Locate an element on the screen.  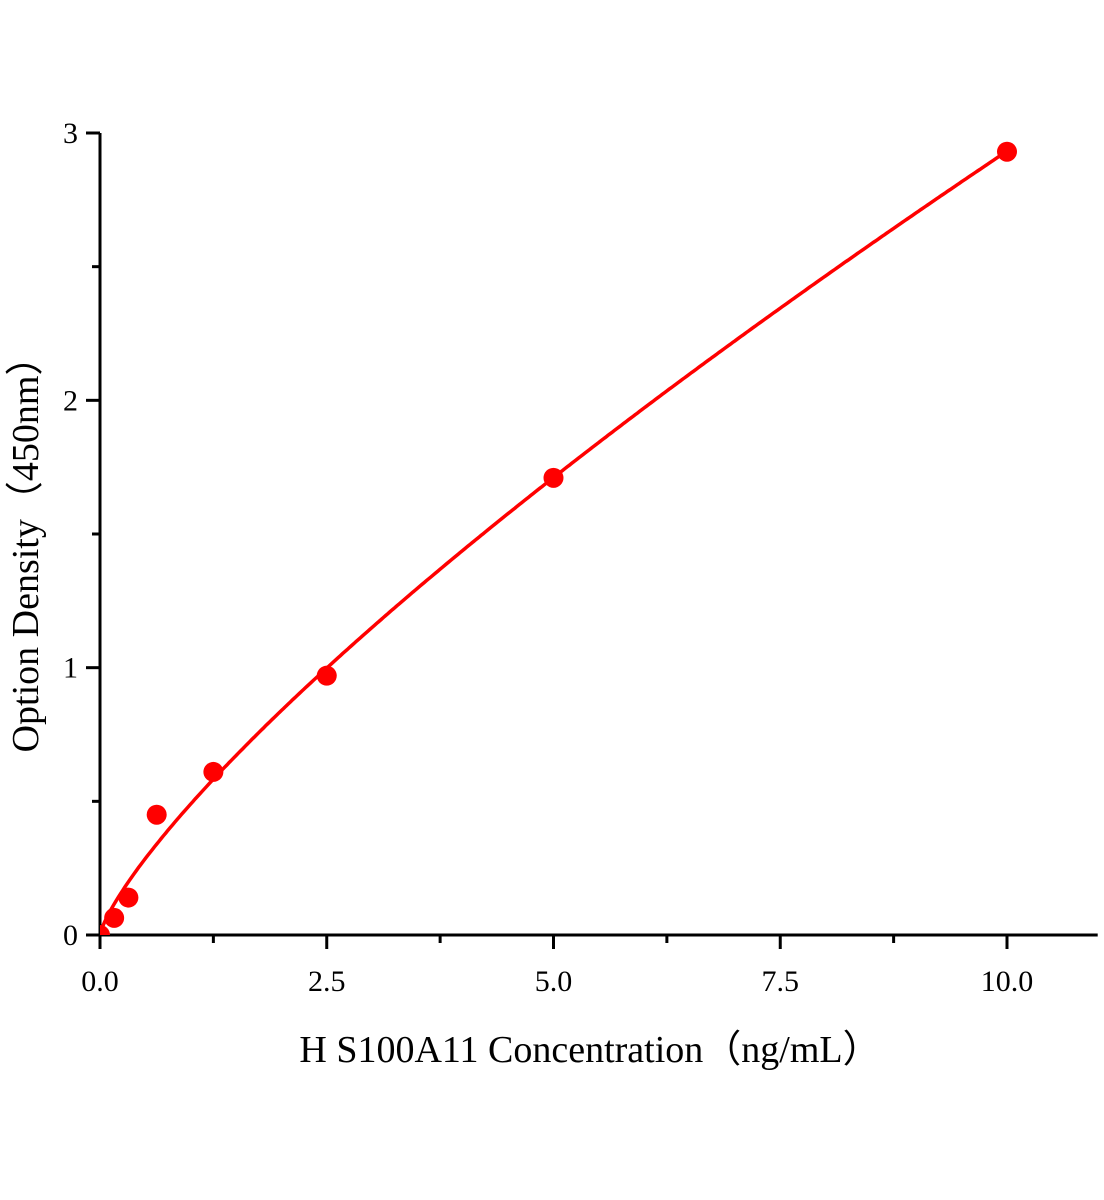
x-tick-label: 7.5 is located at coordinates (781, 981).